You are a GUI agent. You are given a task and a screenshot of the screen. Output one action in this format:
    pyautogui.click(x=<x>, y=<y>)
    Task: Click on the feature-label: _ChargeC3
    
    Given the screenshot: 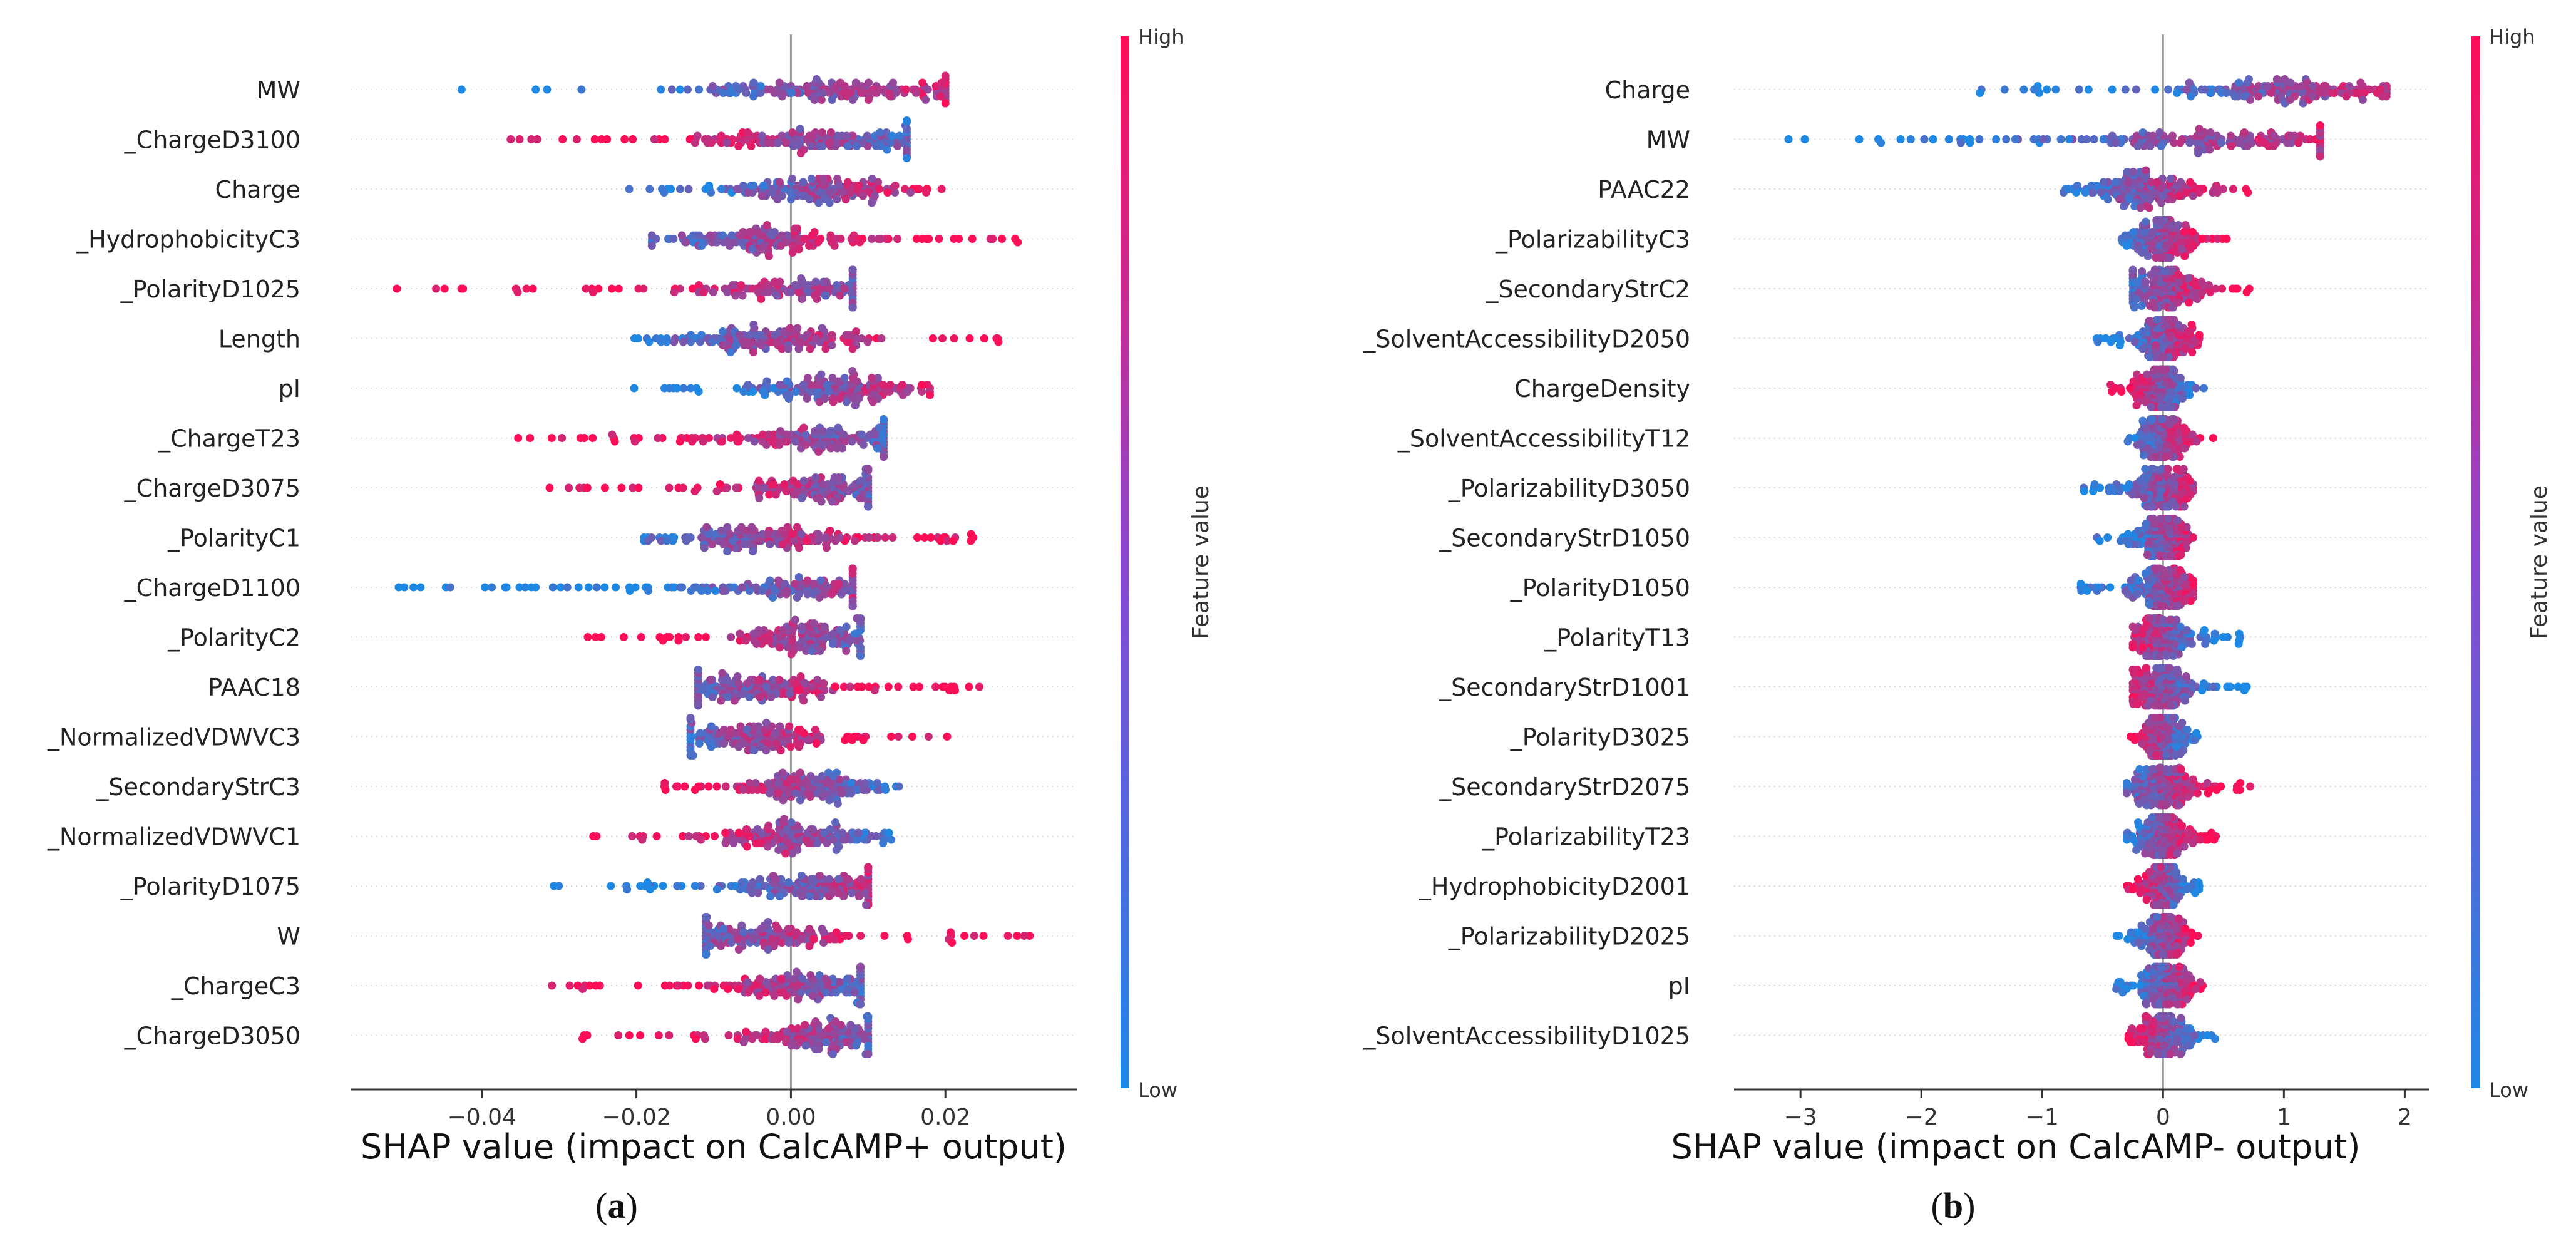 What is the action you would take?
    pyautogui.click(x=235, y=986)
    